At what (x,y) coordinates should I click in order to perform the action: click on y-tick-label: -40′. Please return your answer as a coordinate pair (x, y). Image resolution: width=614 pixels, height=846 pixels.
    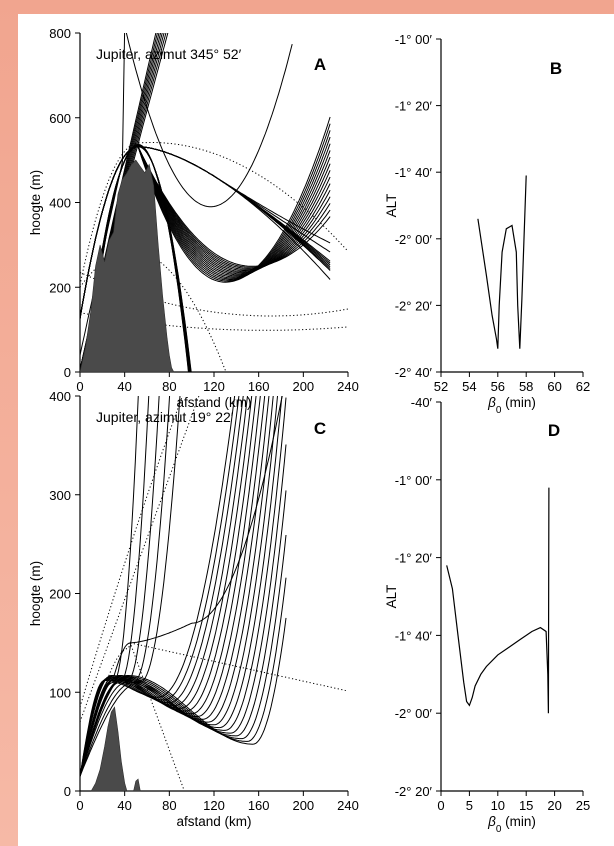
    Looking at the image, I should click on (422, 402).